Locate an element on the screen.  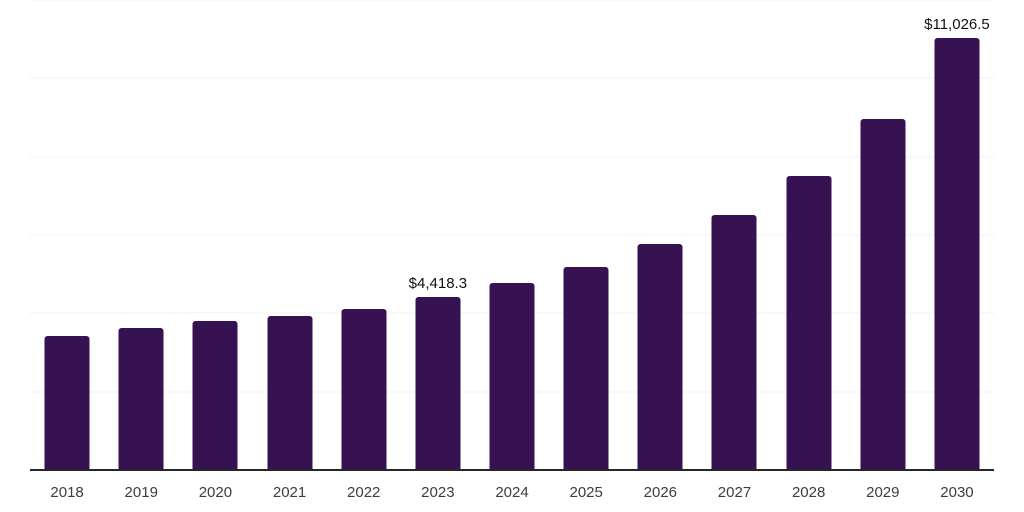
bar-2029 is located at coordinates (883, 294).